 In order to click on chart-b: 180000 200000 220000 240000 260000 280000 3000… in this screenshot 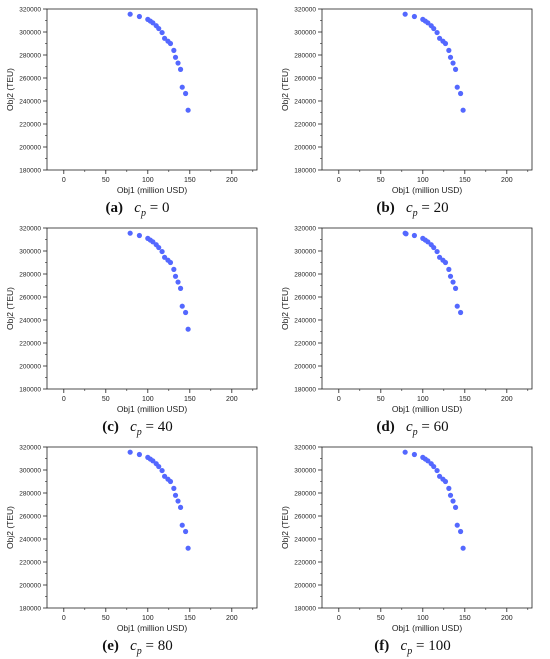, I will do `click(406, 101)`.